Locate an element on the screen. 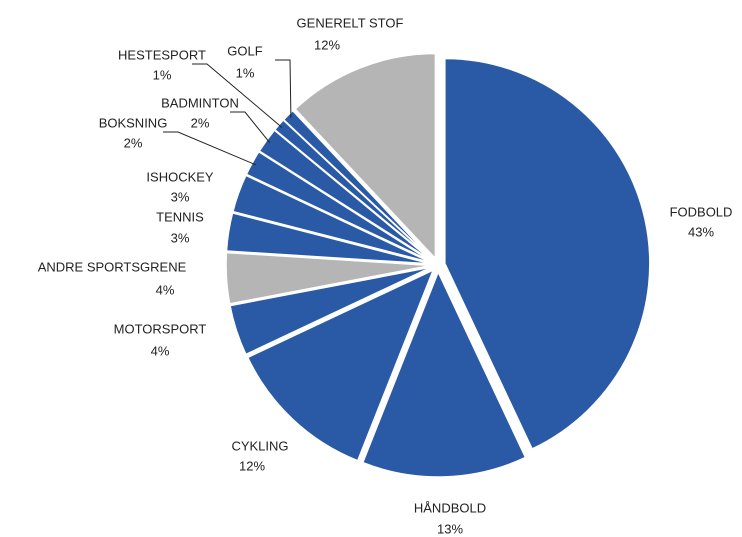 This screenshot has height=537, width=742. slice-label: TENNIS is located at coordinates (180, 216).